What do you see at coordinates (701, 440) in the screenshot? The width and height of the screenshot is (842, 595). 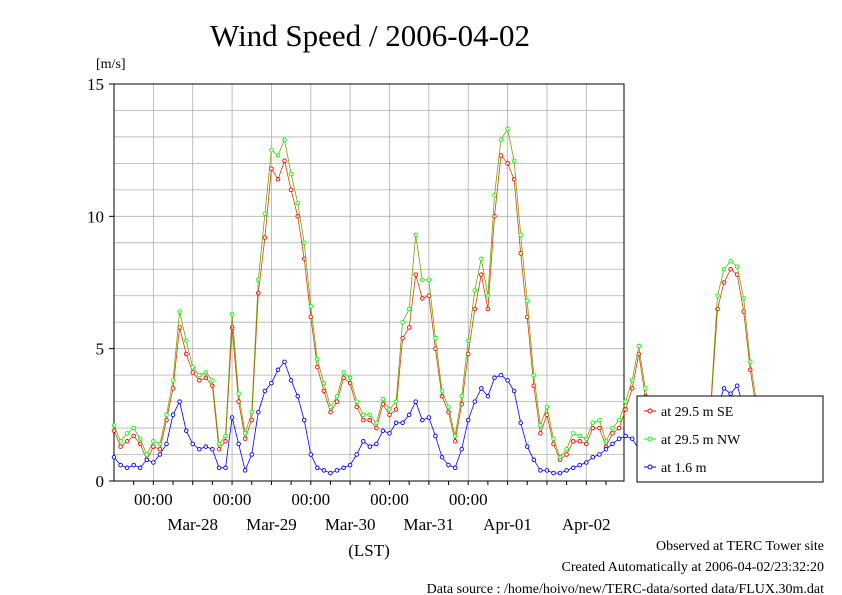 I see `legend-label: at 29.5 m NW` at bounding box center [701, 440].